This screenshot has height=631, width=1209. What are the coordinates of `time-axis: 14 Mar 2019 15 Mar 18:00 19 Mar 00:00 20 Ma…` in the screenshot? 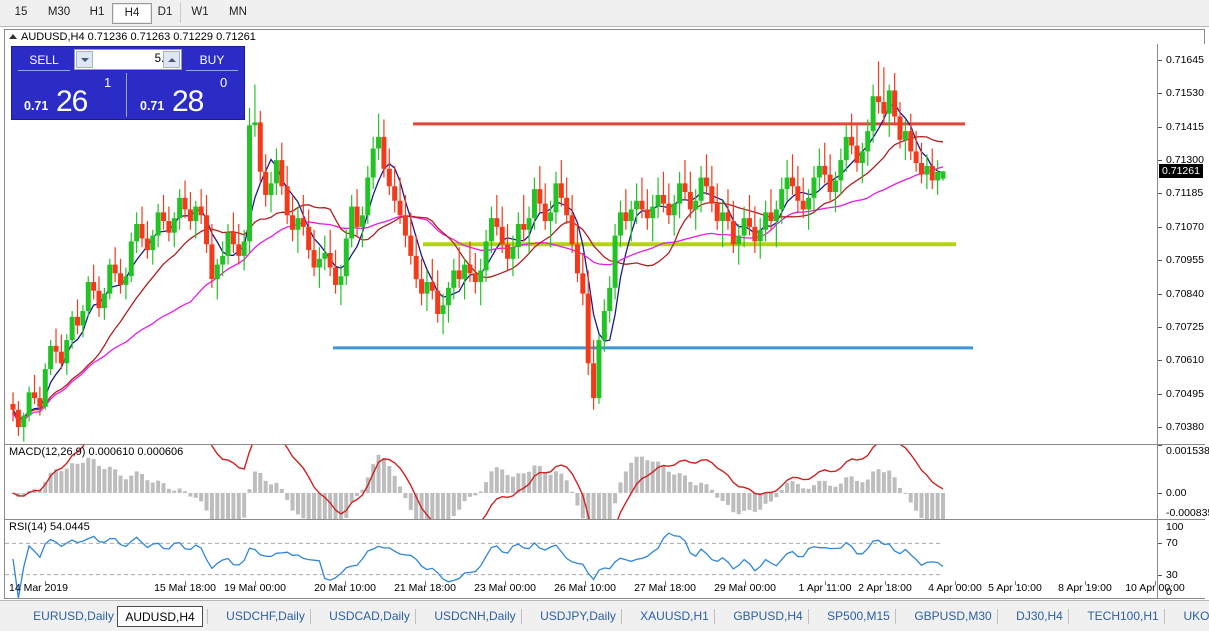 It's located at (604, 589).